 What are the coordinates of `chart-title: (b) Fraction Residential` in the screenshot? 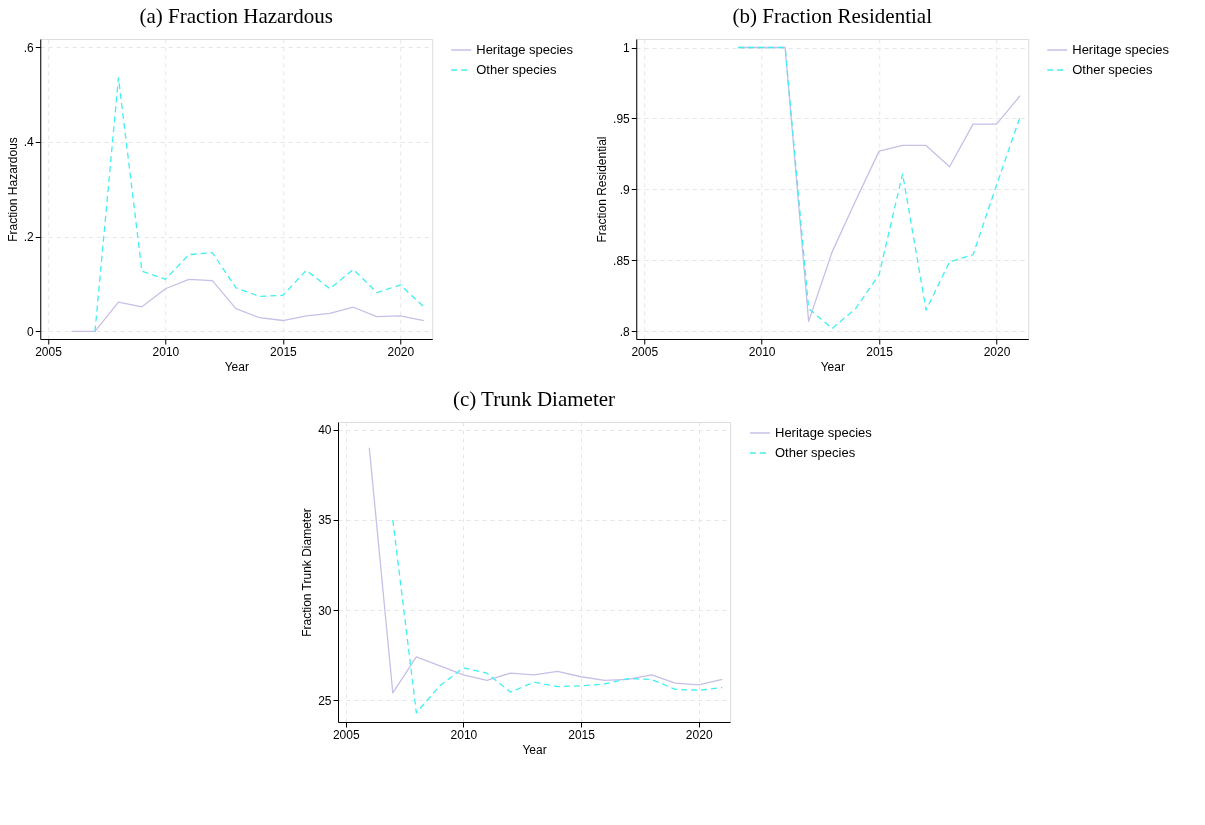 It's located at (832, 16).